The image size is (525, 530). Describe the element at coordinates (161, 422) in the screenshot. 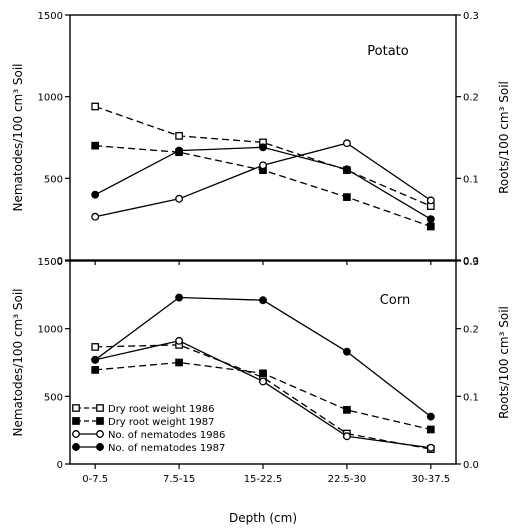

I see `legend-label: Dry root weight 1987` at that location.